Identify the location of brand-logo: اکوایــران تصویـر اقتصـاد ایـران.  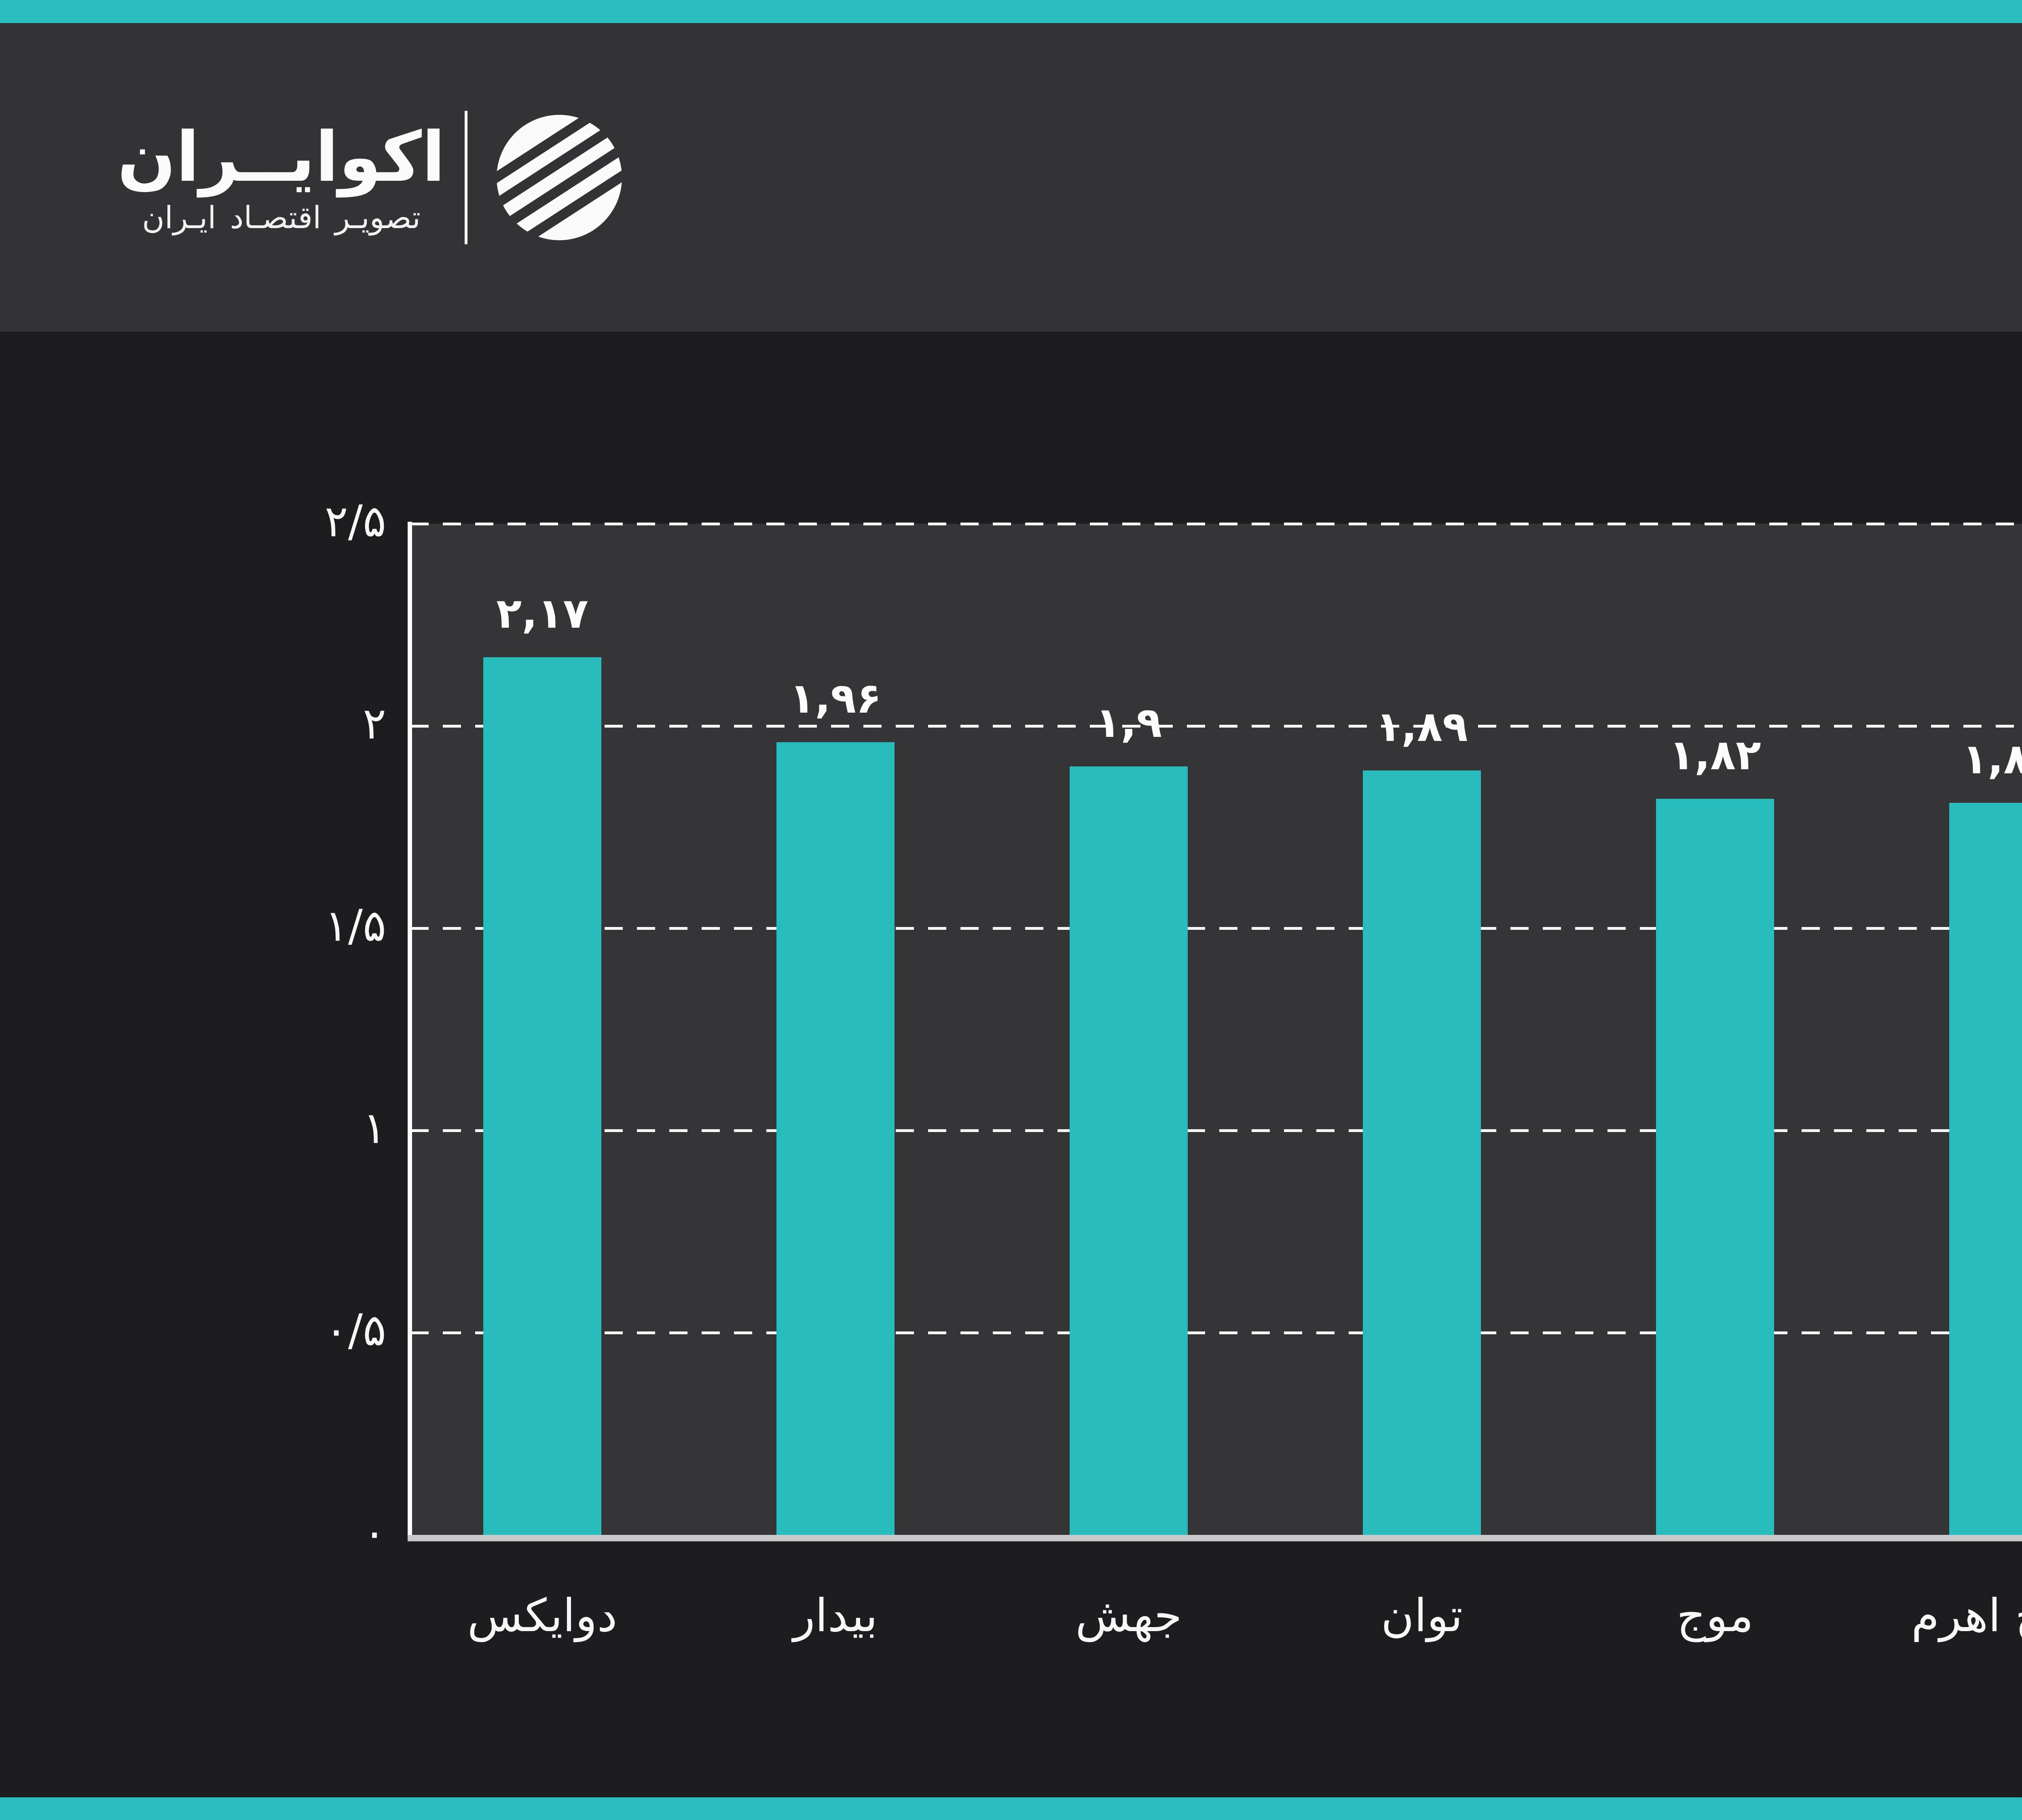
(371, 177).